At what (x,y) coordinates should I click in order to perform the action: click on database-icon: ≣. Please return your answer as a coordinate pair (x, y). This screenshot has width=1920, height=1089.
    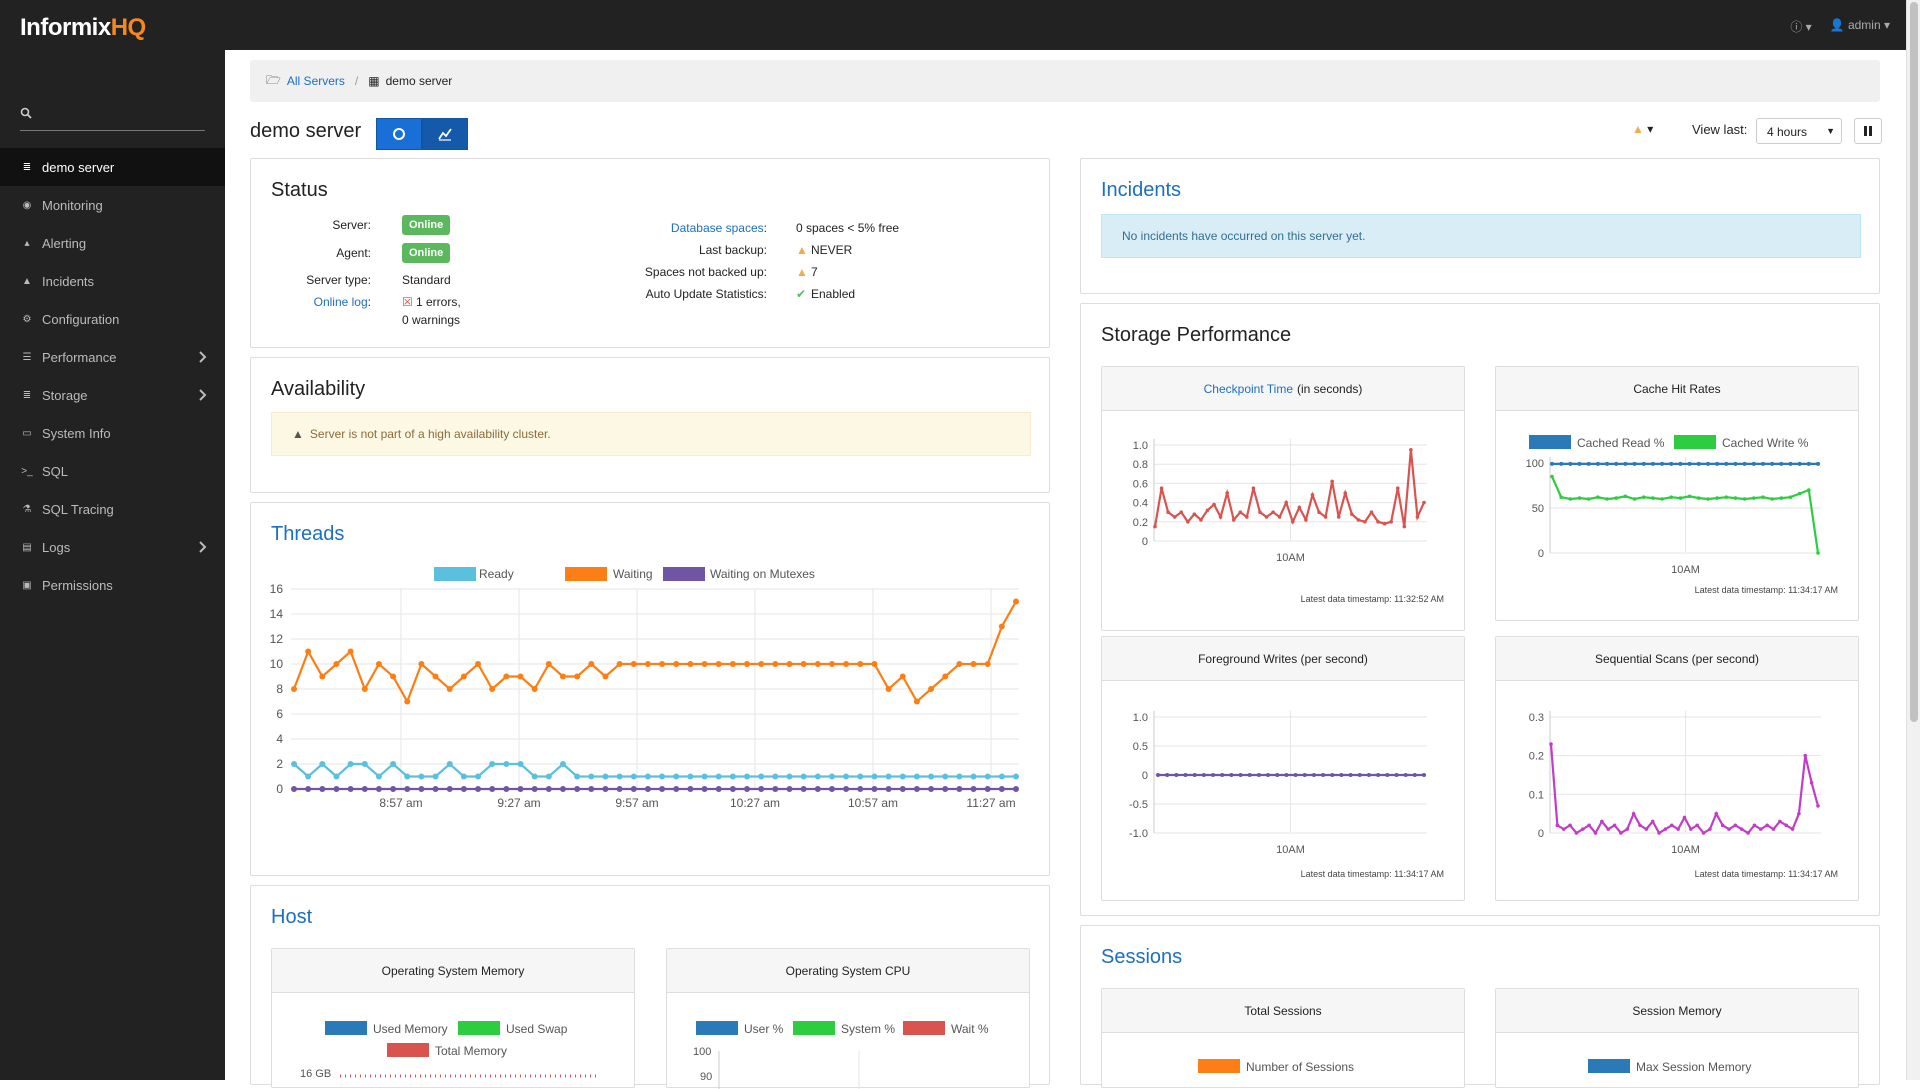
    Looking at the image, I should click on (27, 167).